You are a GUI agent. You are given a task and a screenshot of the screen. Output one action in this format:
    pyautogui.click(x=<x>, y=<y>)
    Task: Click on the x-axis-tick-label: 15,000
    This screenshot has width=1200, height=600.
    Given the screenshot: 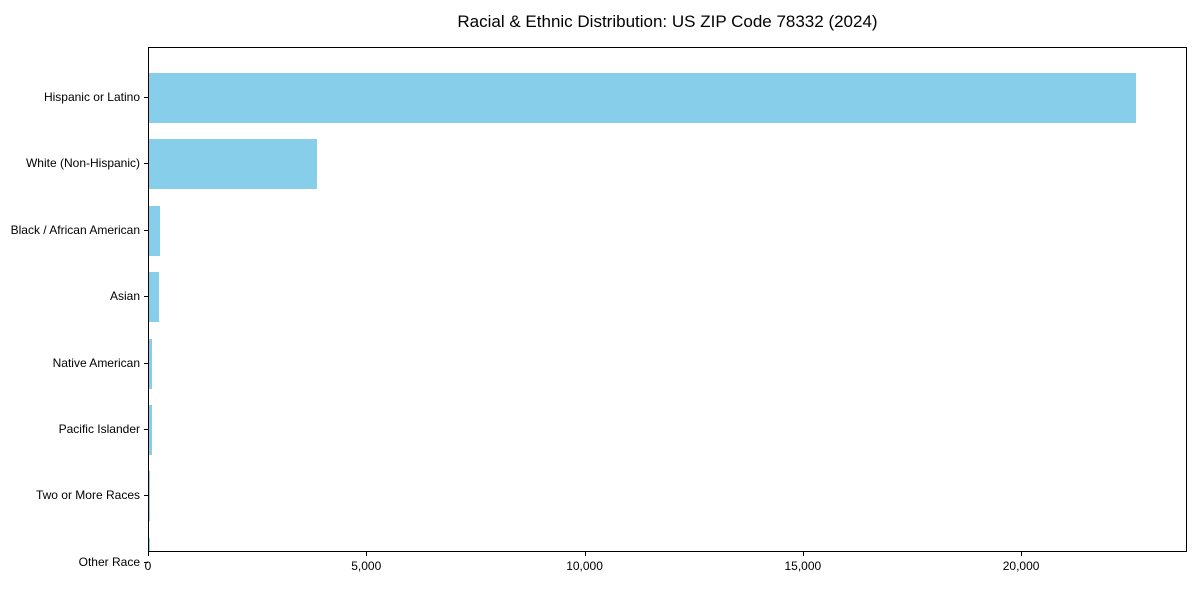 What is the action you would take?
    pyautogui.click(x=803, y=566)
    